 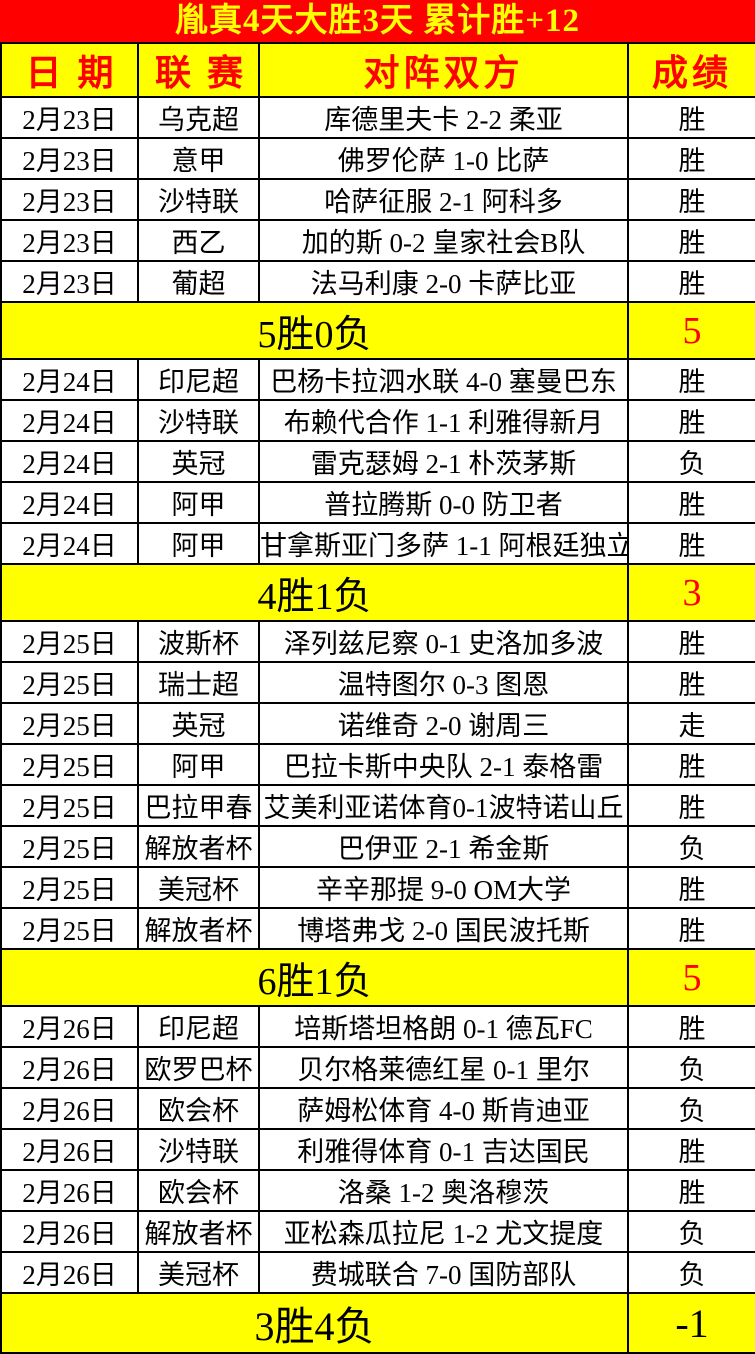 I want to click on col-header-result: 成绩, so click(x=691, y=70).